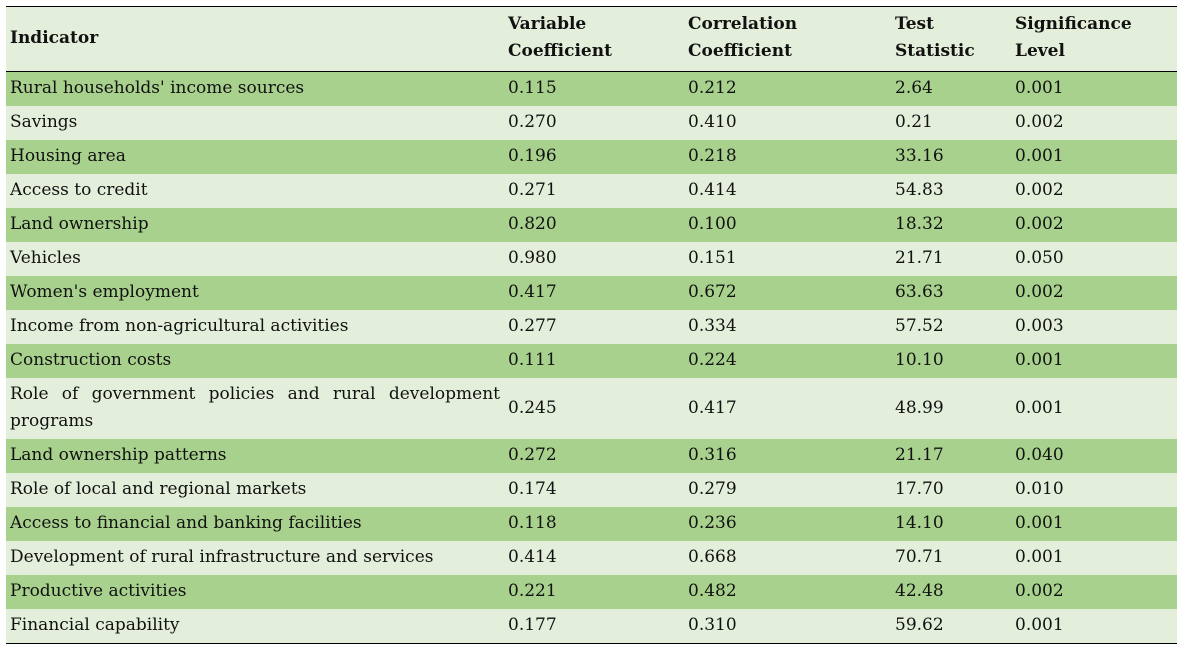  I want to click on cell-correlation-coefficient: 0.279, so click(712, 489).